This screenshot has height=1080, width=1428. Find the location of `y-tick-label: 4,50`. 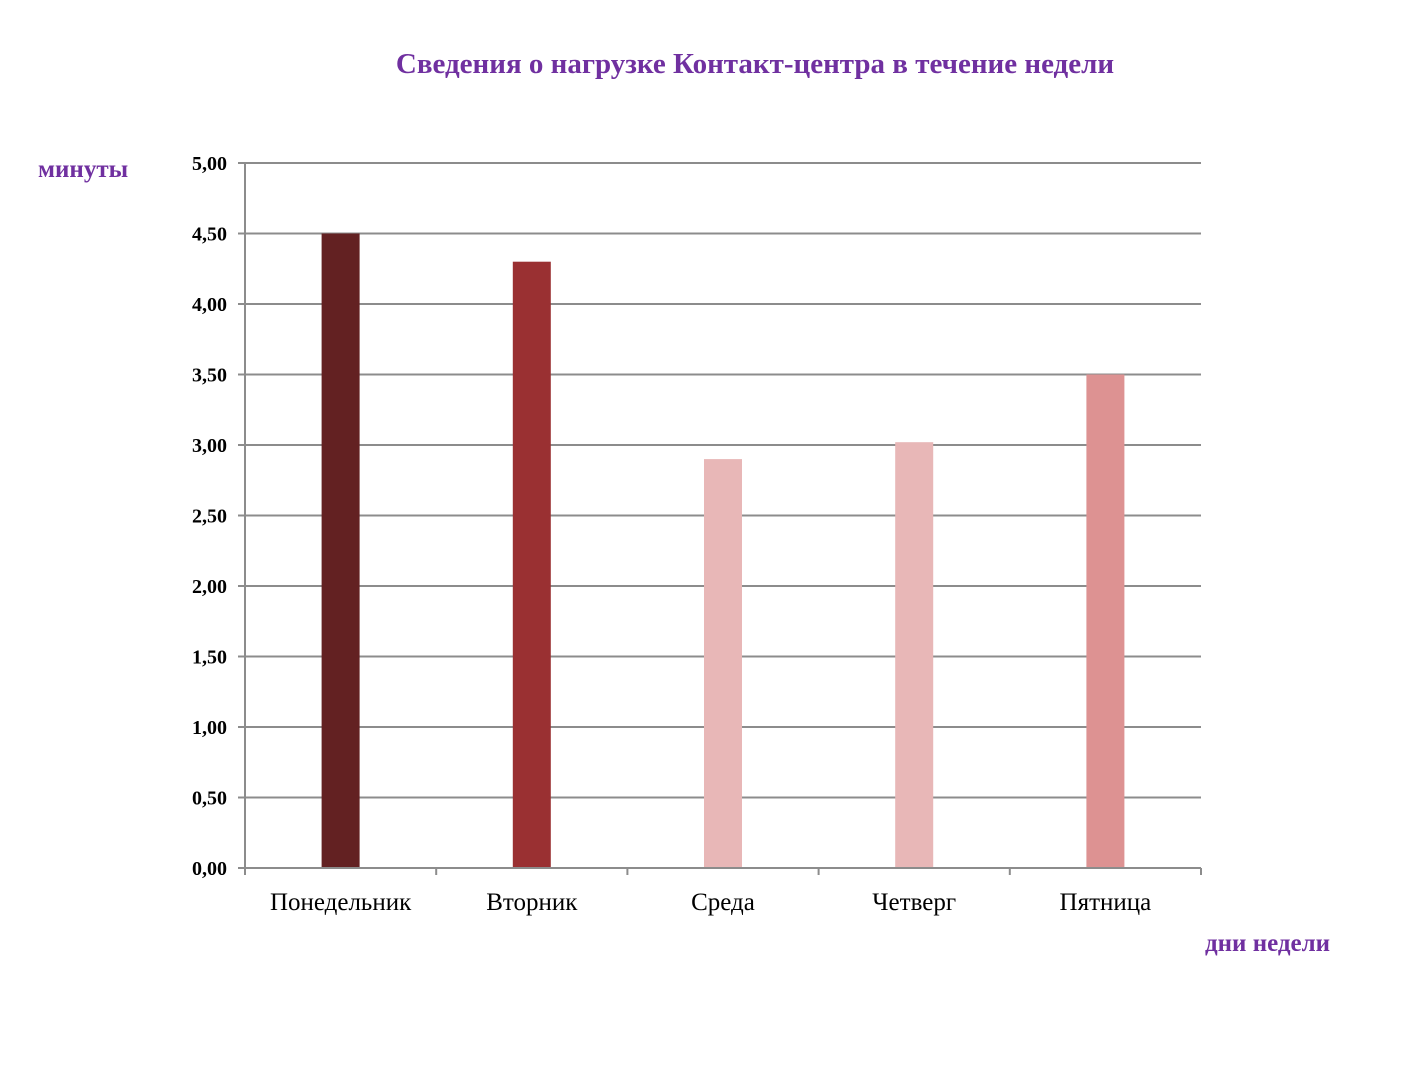

y-tick-label: 4,50 is located at coordinates (209, 235).